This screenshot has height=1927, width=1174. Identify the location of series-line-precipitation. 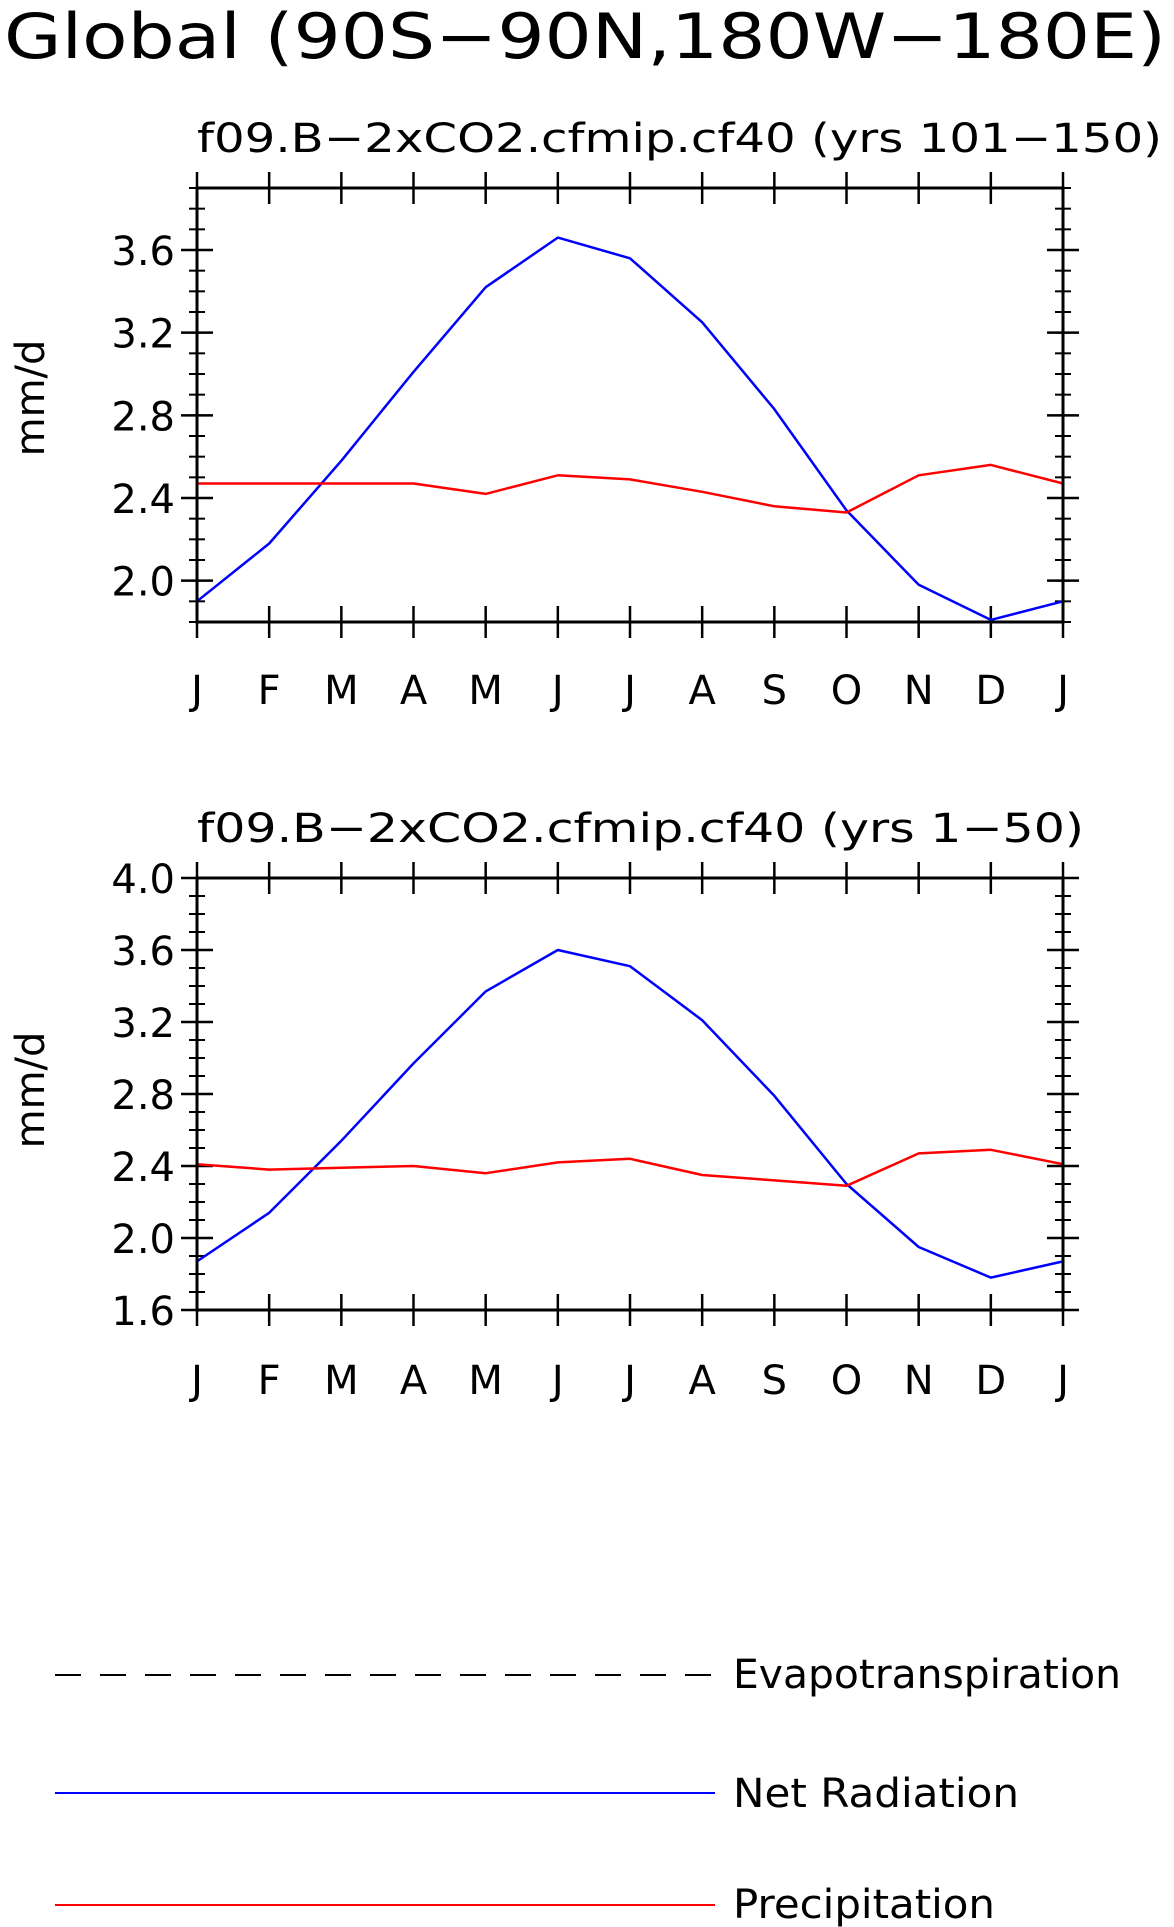
(630, 488).